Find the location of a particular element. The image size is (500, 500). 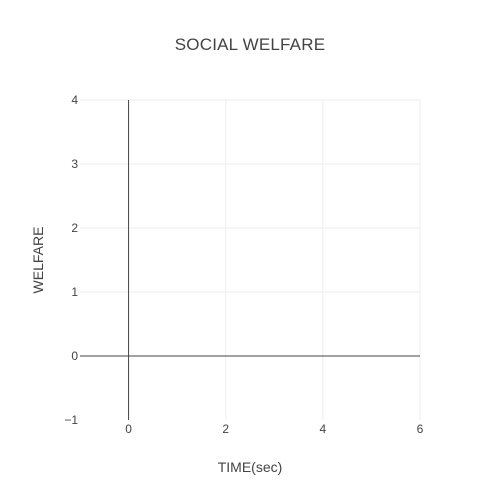

y-tick-label: 2 is located at coordinates (74, 228).